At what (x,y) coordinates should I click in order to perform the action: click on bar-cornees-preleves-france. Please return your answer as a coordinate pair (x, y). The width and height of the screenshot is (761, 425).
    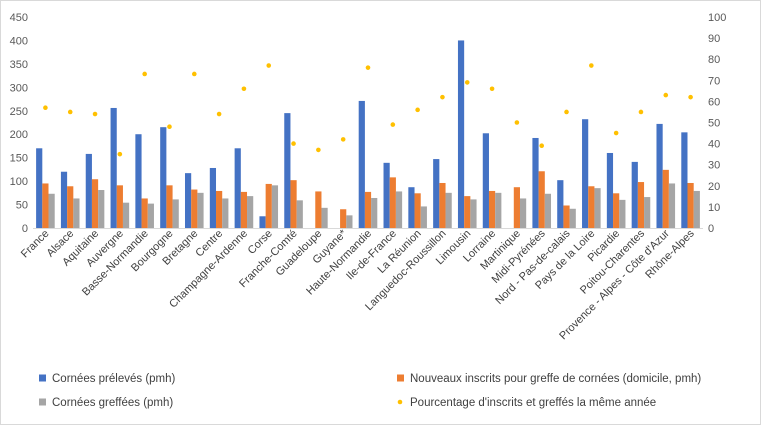
    Looking at the image, I should click on (39, 188).